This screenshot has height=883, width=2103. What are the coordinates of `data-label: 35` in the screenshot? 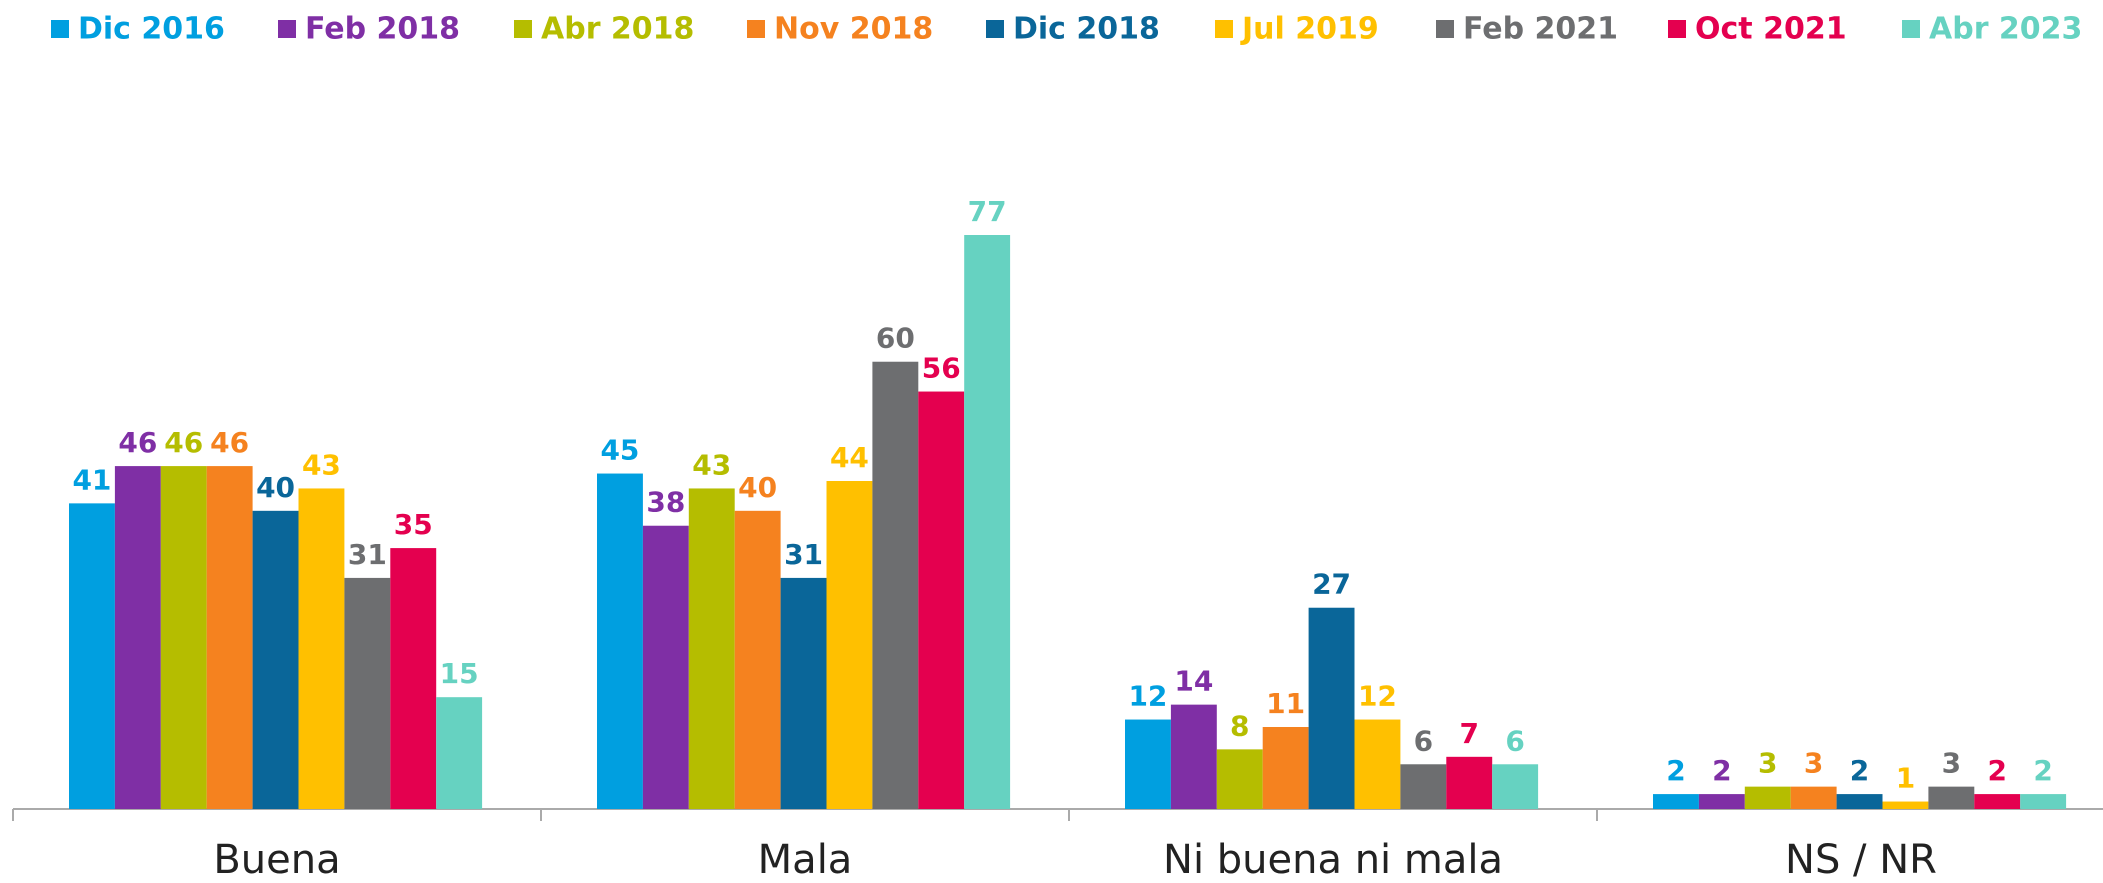 It's located at (413, 524).